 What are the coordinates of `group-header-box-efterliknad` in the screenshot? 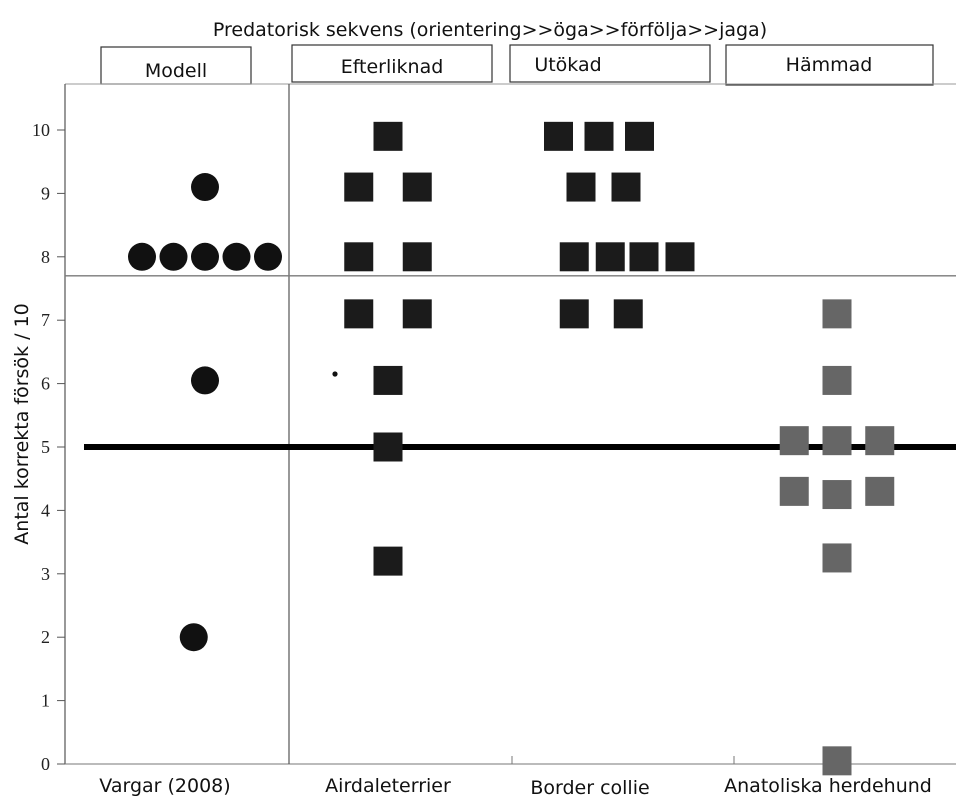 It's located at (392, 63).